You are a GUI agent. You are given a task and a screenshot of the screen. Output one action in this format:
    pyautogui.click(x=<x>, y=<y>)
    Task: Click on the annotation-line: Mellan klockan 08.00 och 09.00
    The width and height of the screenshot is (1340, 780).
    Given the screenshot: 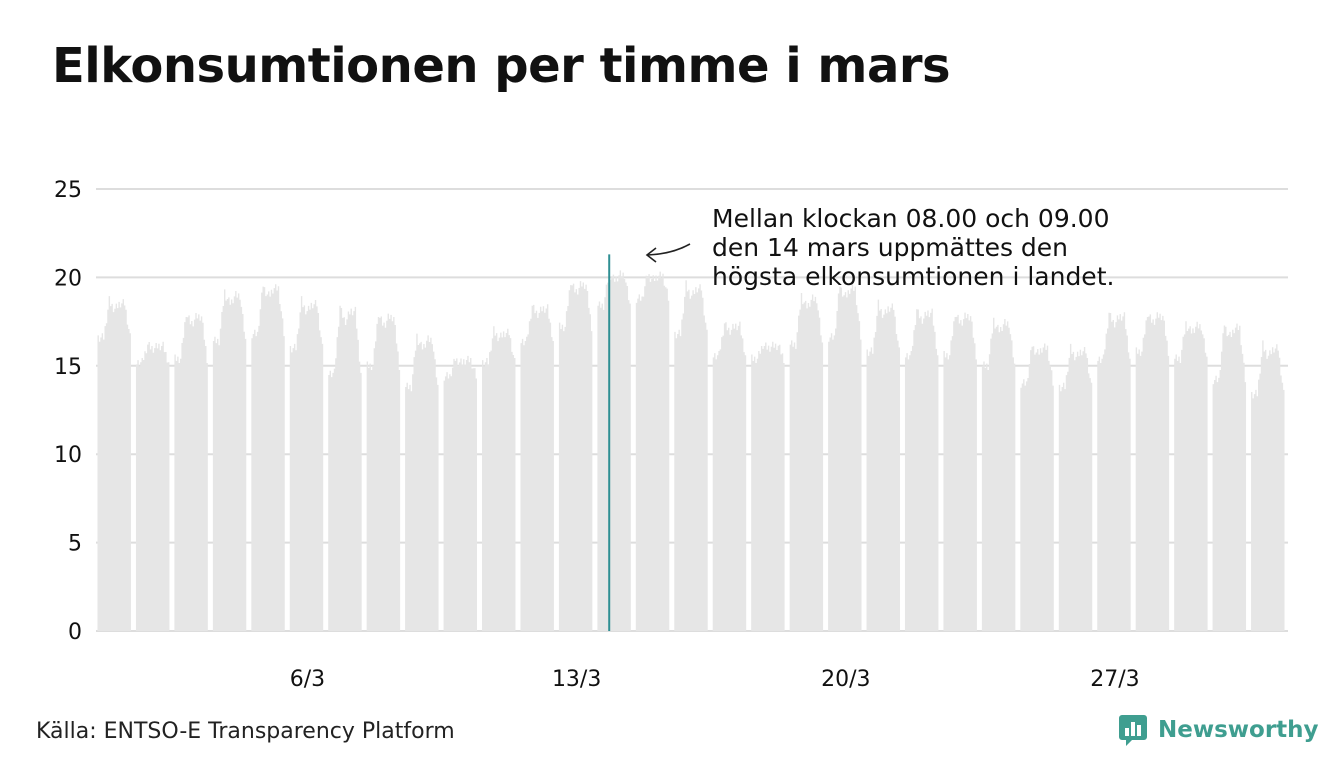 What is the action you would take?
    pyautogui.click(x=911, y=218)
    